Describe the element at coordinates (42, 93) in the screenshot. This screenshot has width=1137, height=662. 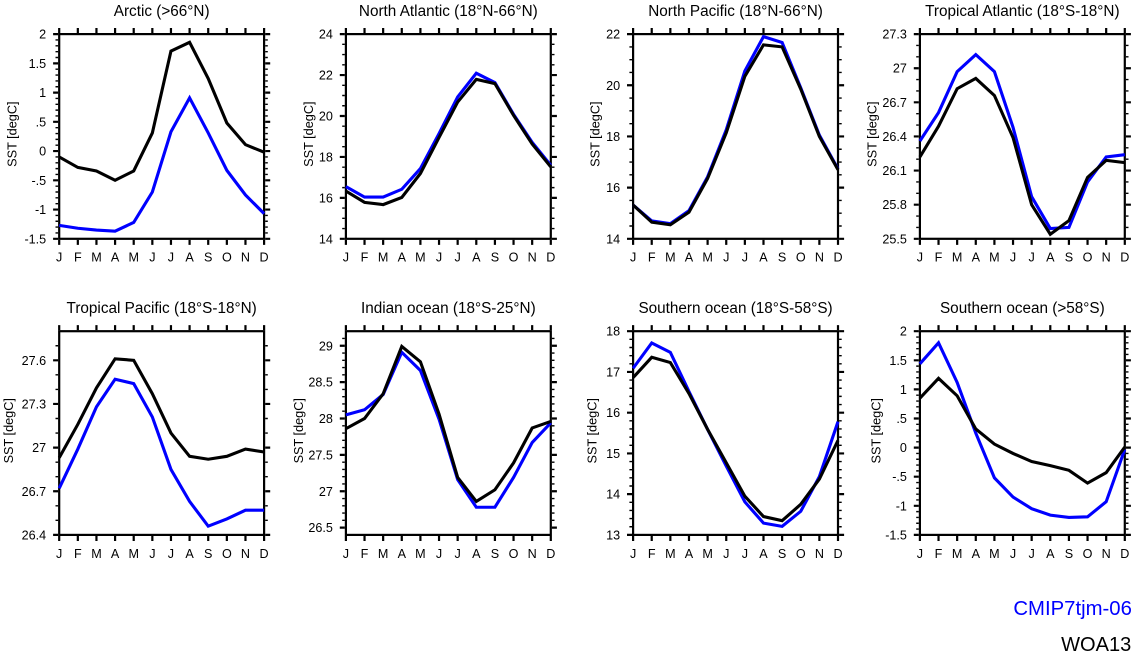
I see `svg-text: 1` at that location.